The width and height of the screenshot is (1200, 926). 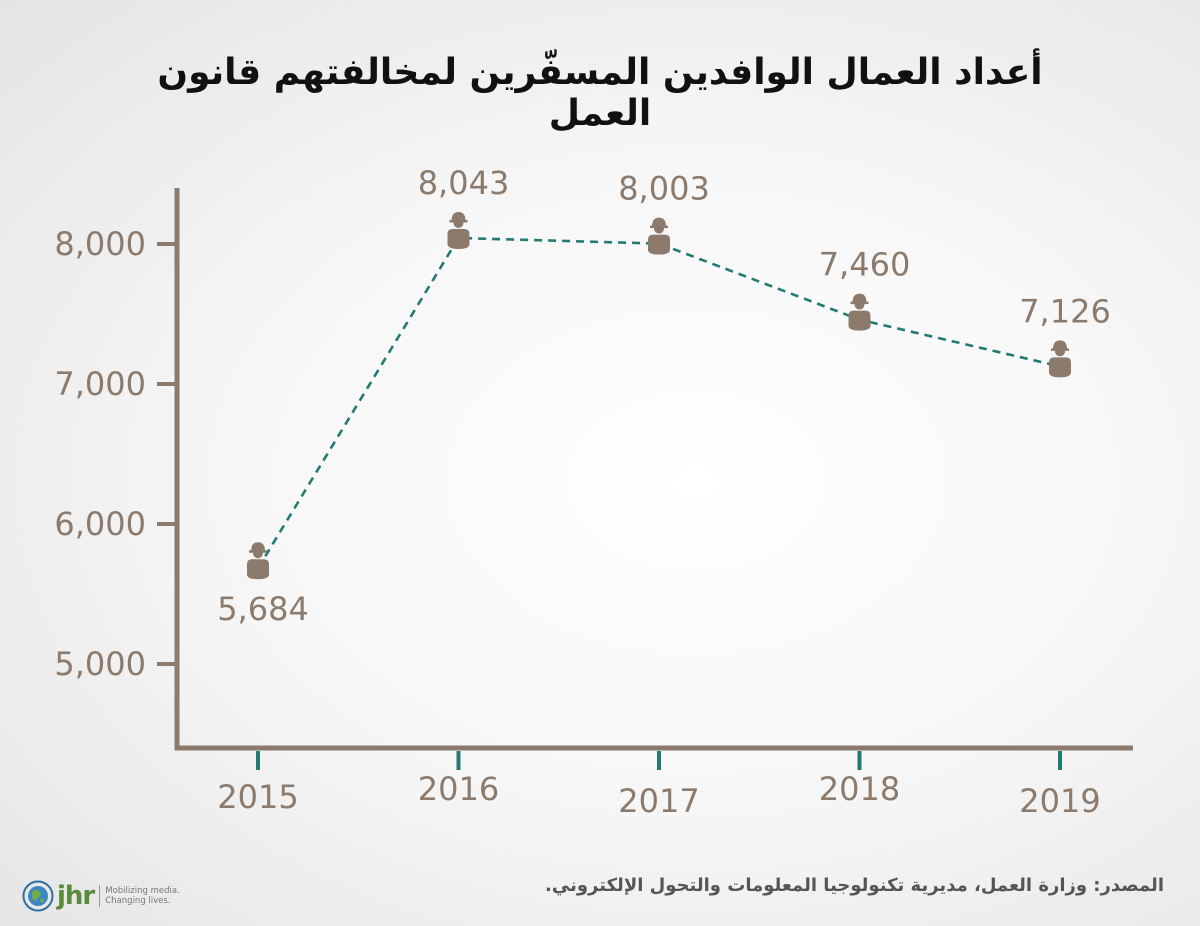 What do you see at coordinates (658, 801) in the screenshot?
I see `x-tick-label: 2017` at bounding box center [658, 801].